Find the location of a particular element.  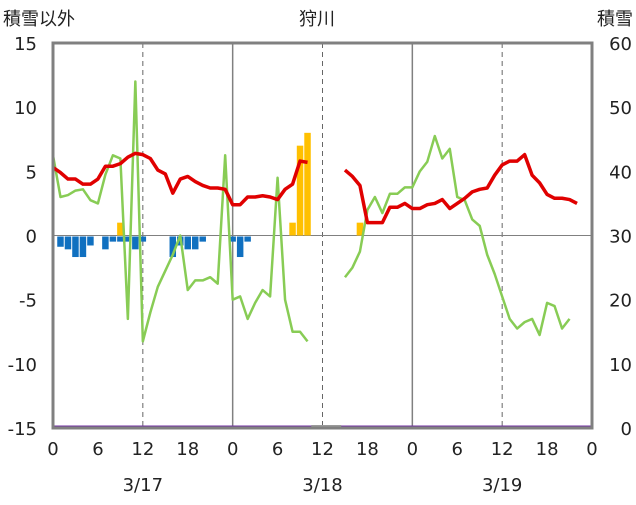

date-label: 3/18 is located at coordinates (322, 485).